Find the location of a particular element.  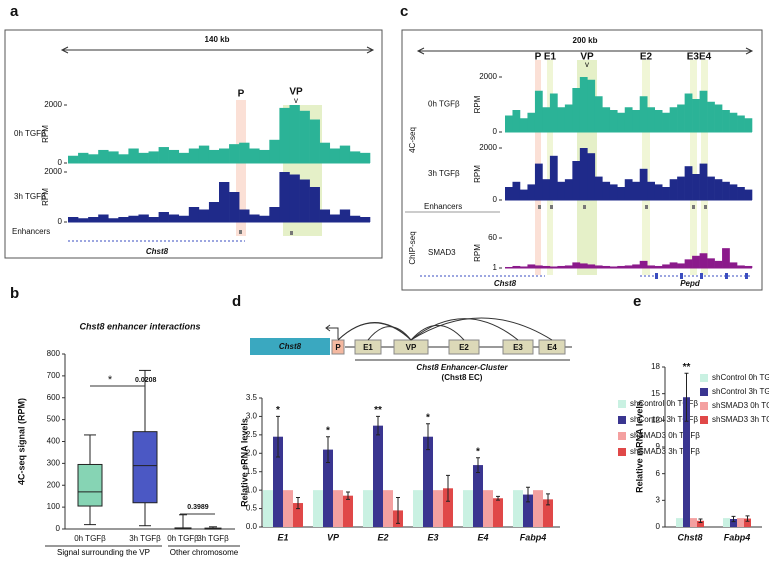

track-name: 3h TGFβ is located at coordinates (30, 196).